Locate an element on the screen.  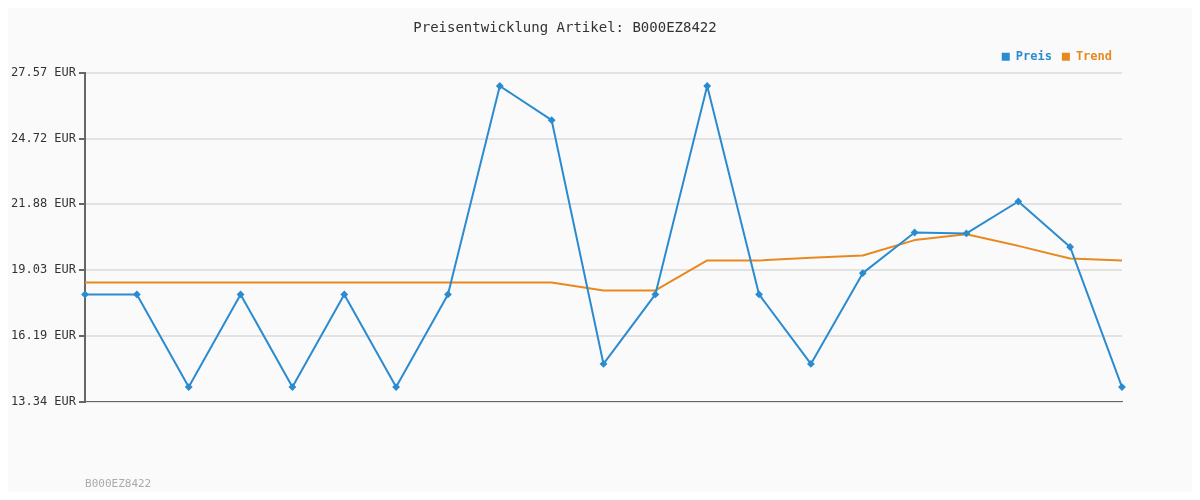
y-tick-label: 21.88 EUR is located at coordinates (43, 203).